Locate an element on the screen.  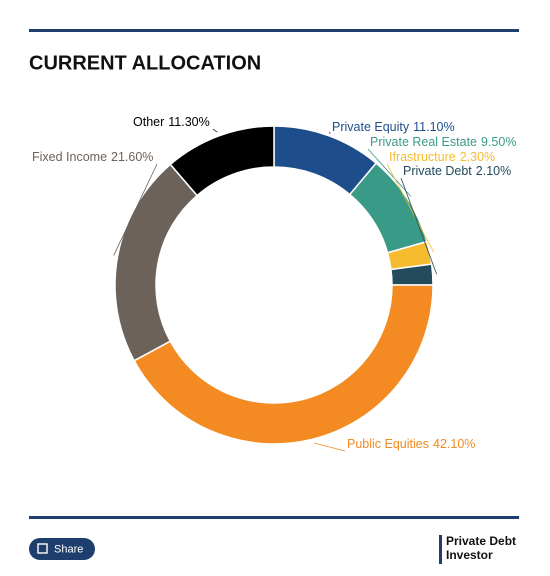
share-label: Share is located at coordinates (68, 549).